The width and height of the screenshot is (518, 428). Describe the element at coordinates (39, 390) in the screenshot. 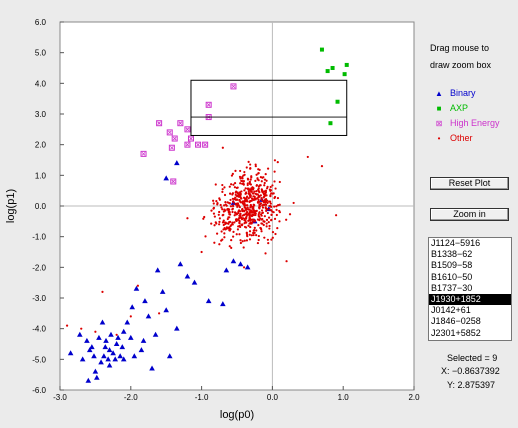

I see `y-tick-label: -6.0` at that location.